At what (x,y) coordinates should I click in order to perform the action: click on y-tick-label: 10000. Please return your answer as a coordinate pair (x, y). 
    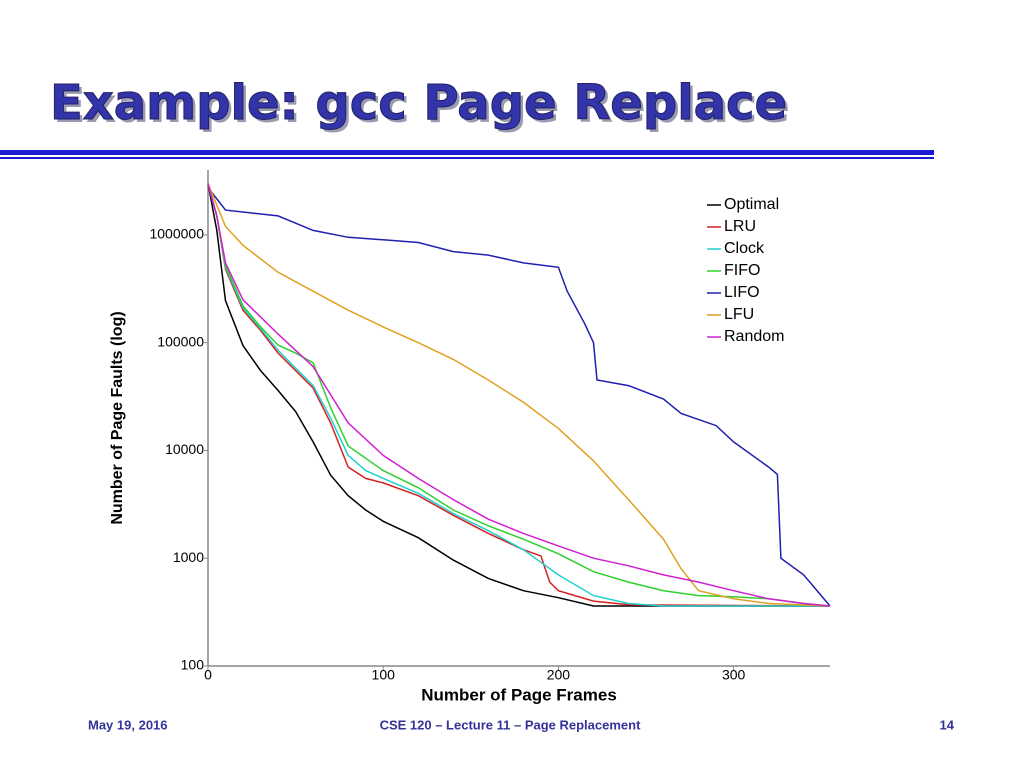
    Looking at the image, I should click on (184, 449).